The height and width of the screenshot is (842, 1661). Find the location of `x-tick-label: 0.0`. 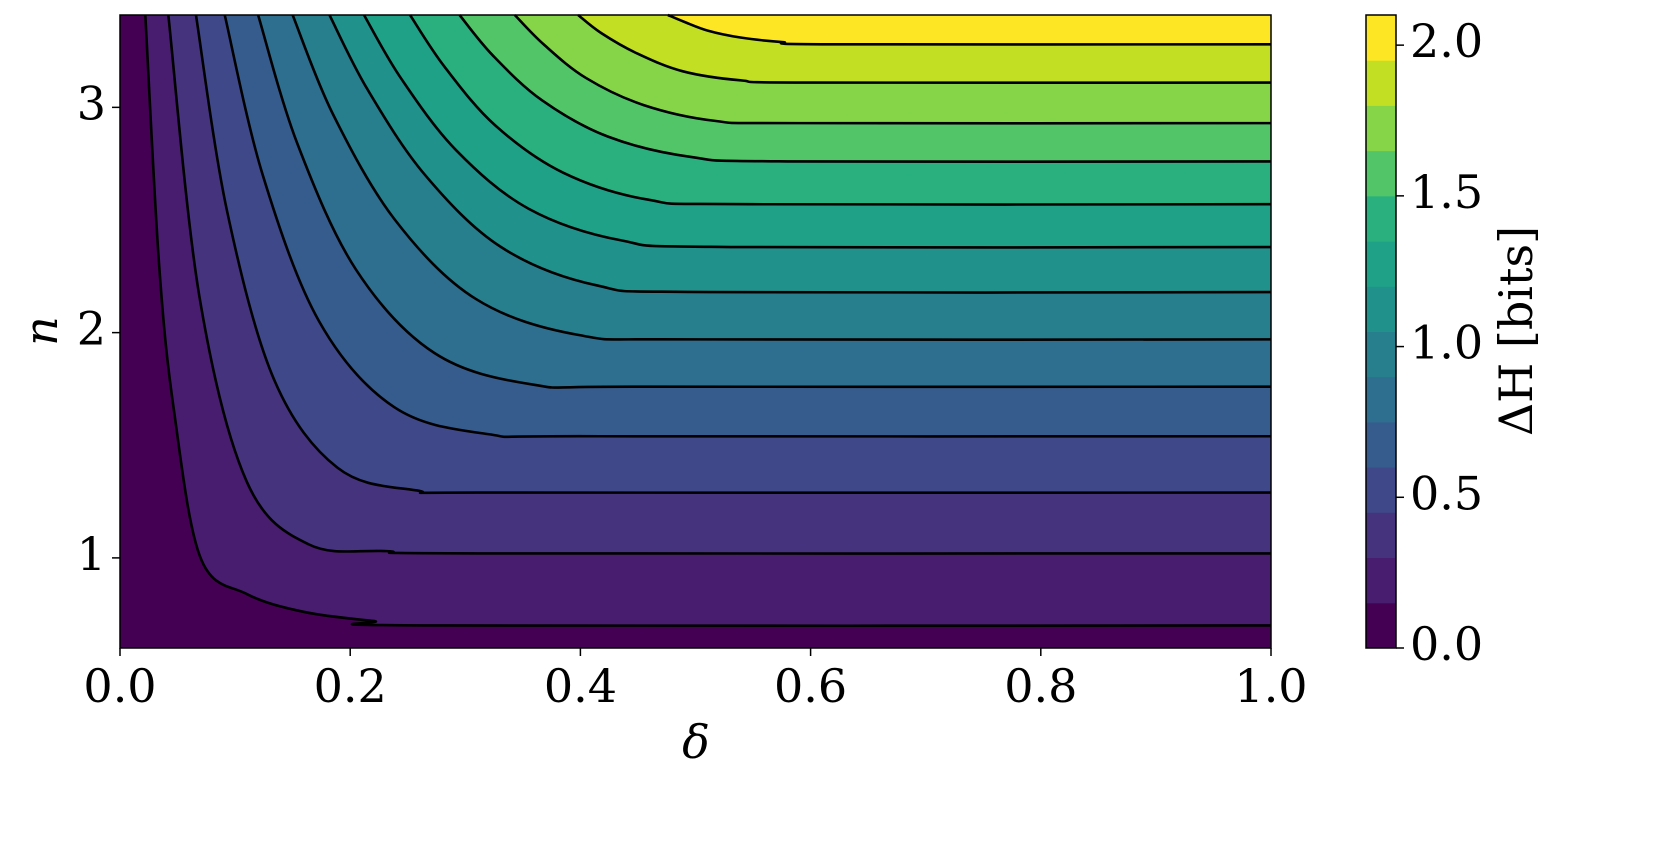

x-tick-label: 0.0 is located at coordinates (119, 686).